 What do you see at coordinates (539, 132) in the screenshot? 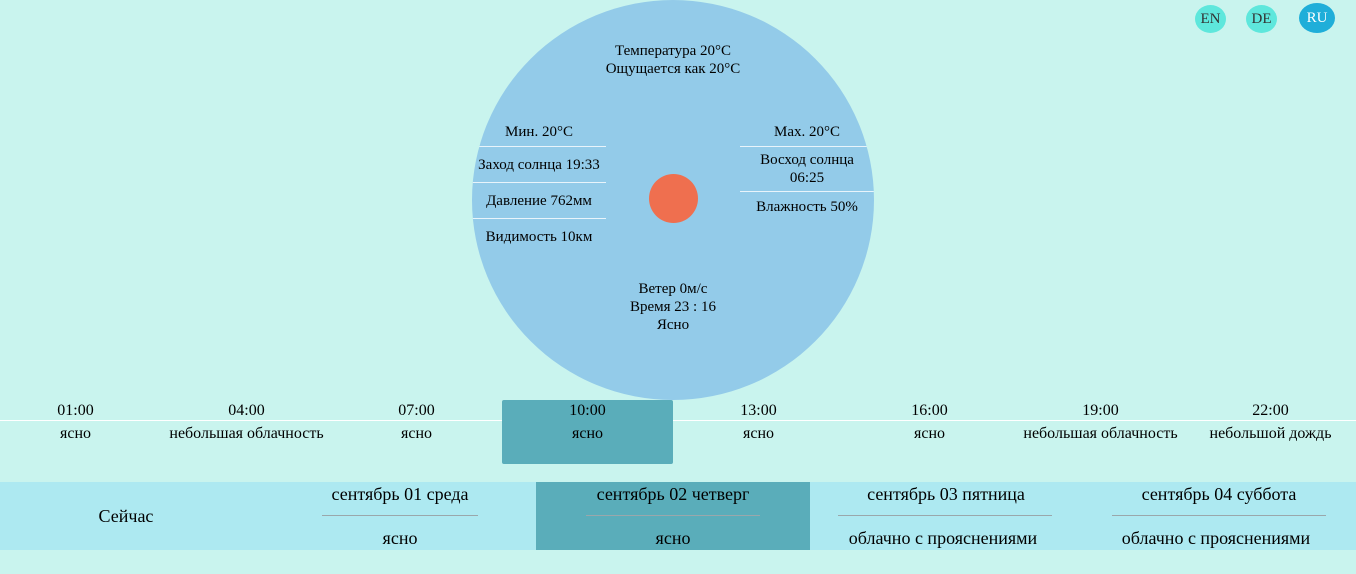
I see `min-temperature: Мин. 20°C` at bounding box center [539, 132].